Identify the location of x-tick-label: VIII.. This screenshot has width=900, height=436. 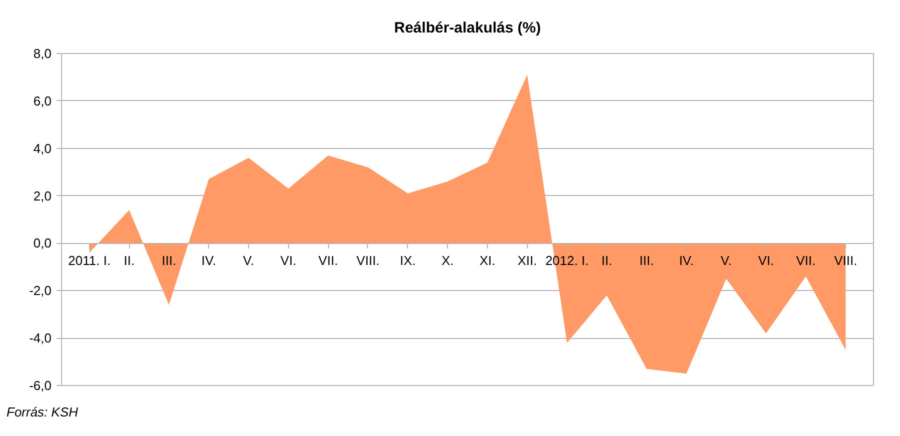
(368, 260).